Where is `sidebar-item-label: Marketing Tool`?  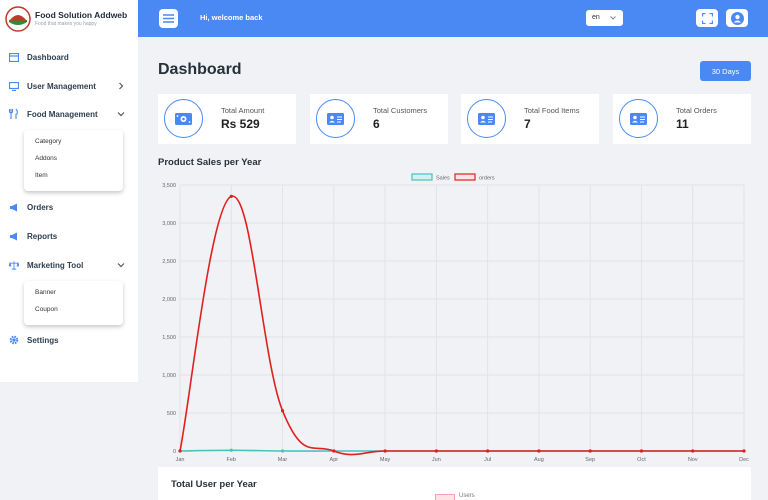
sidebar-item-label: Marketing Tool is located at coordinates (55, 265).